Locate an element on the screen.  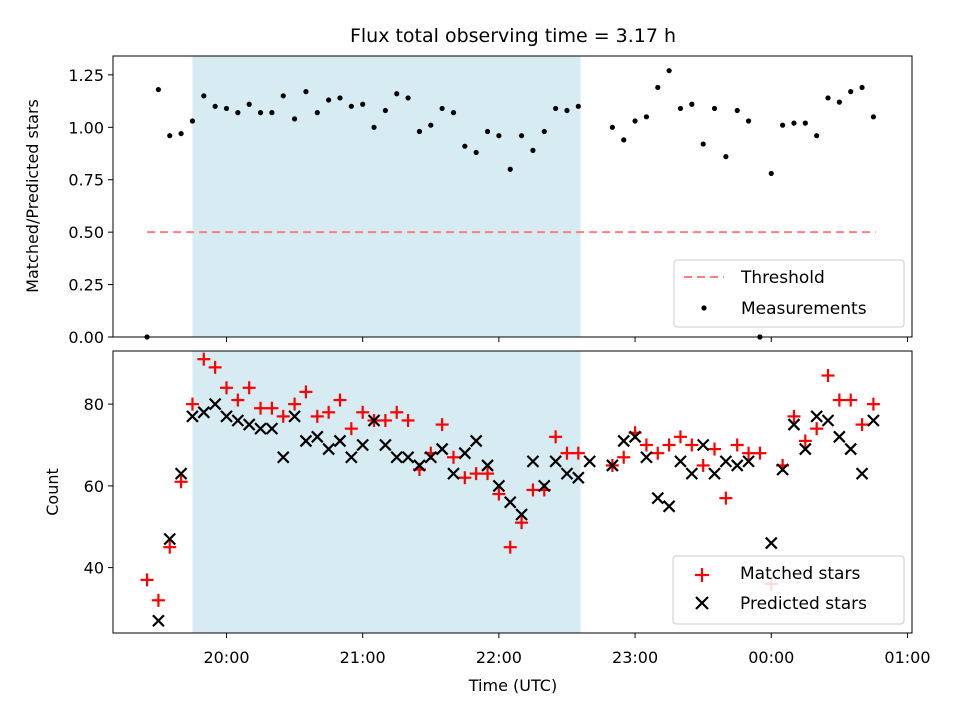
legend-threshold-label: Threshold is located at coordinates (782, 278).